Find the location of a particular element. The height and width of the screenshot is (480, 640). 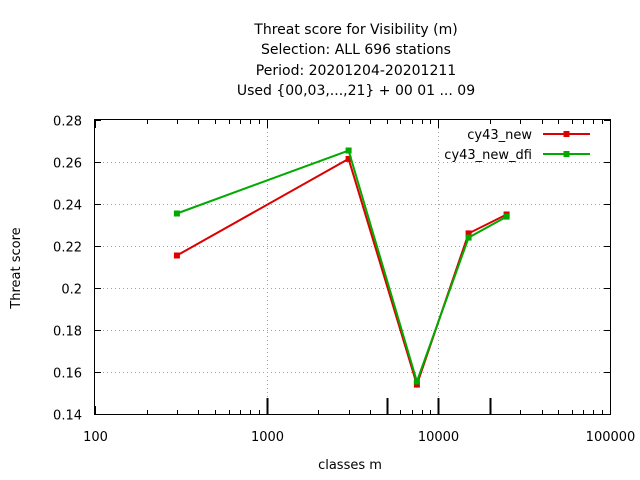

y-tick-label: 0.28 is located at coordinates (67, 122).